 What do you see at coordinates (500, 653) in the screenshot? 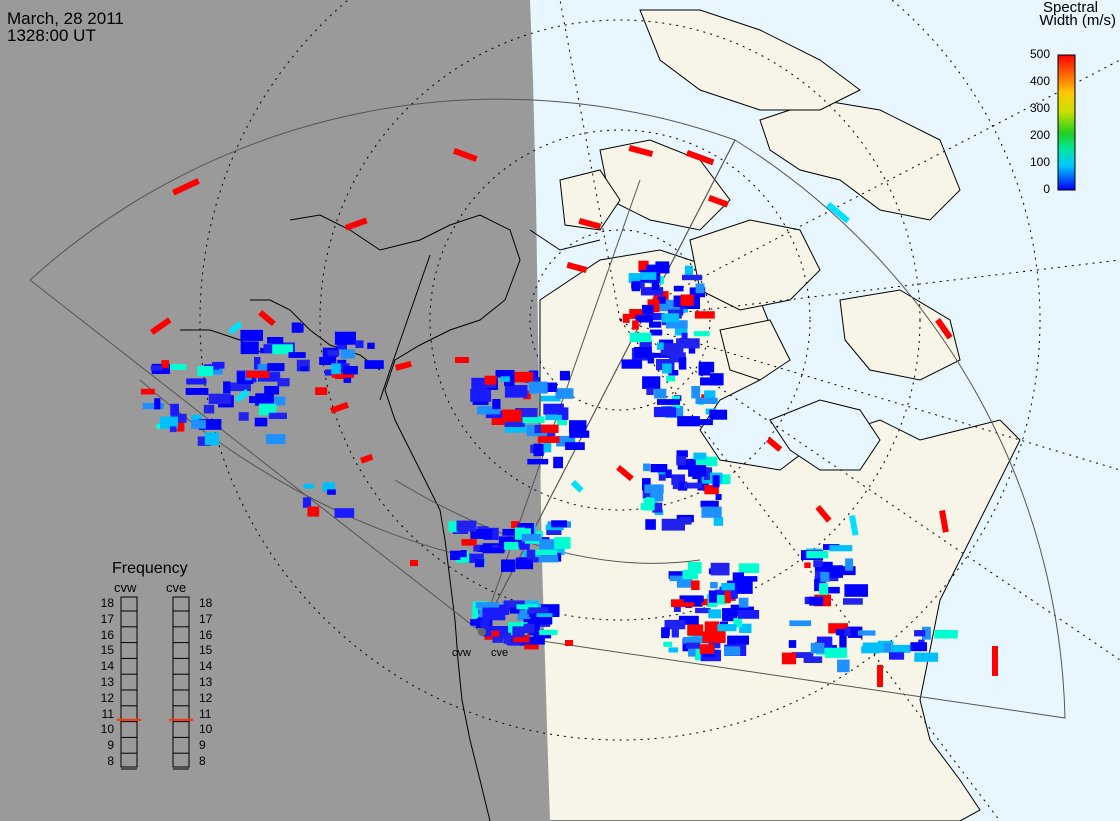
I see `radar-label-cve: cve` at bounding box center [500, 653].